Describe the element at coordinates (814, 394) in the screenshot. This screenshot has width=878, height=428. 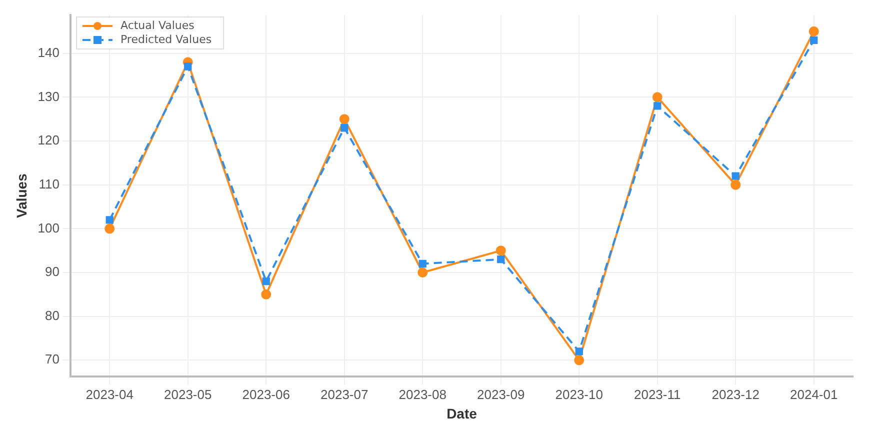
I see `x-tick-label: 2024-01` at that location.